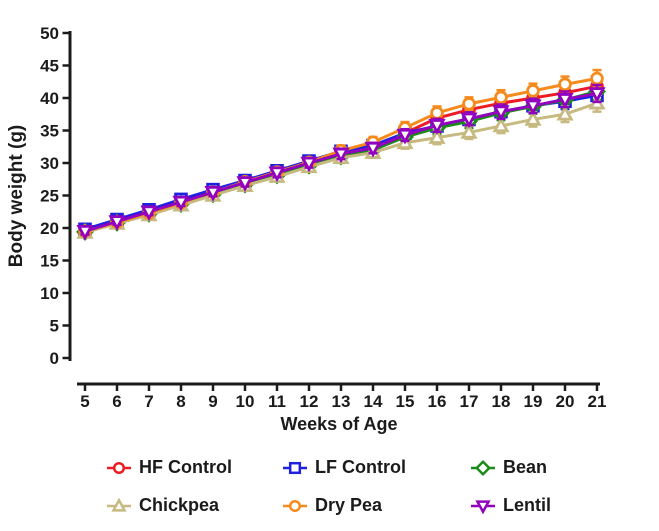 This screenshot has height=531, width=659. Describe the element at coordinates (295, 467) in the screenshot. I see `lf-control-marker-icon` at that location.